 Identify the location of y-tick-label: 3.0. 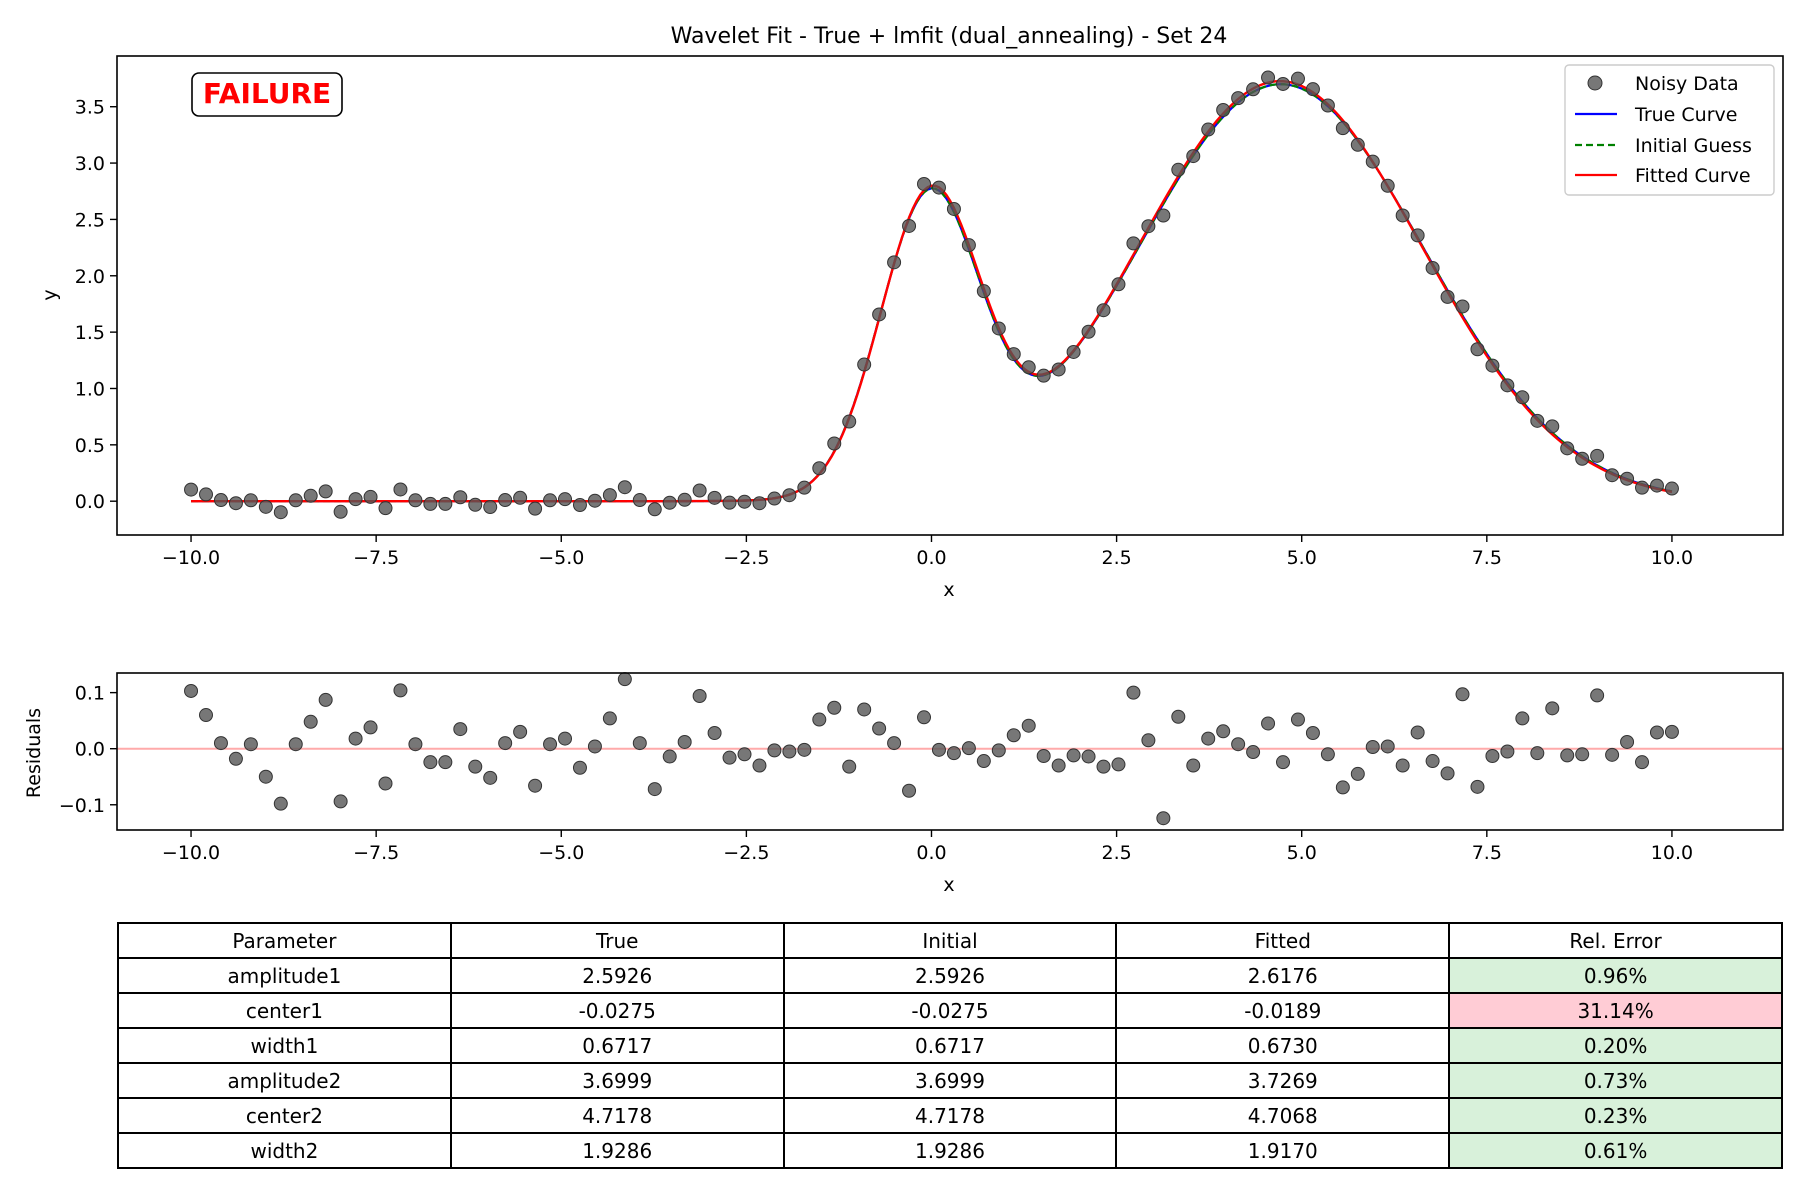
(90, 164).